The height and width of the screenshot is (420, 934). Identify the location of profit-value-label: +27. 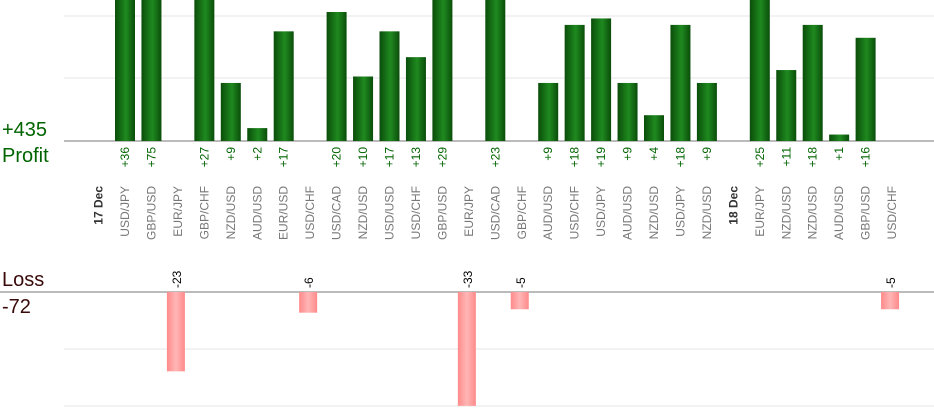
(204, 157).